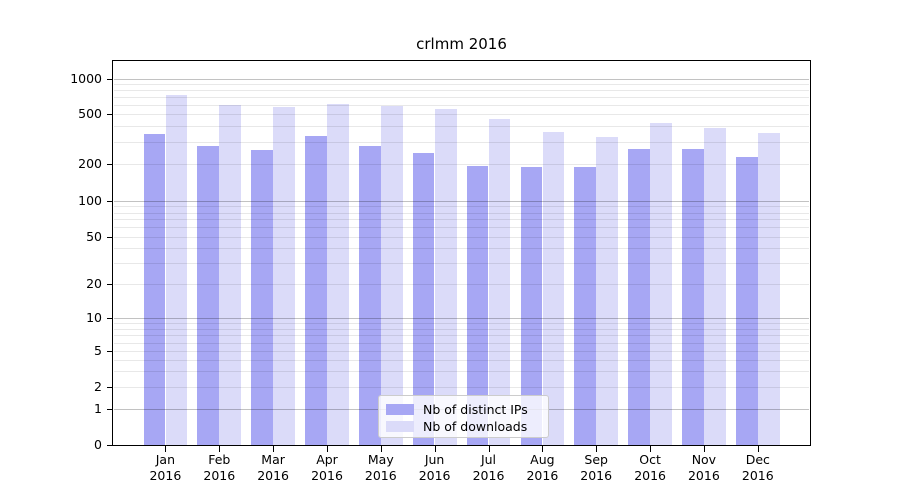  What do you see at coordinates (639, 297) in the screenshot?
I see `bar-oct-distinct-ips` at bounding box center [639, 297].